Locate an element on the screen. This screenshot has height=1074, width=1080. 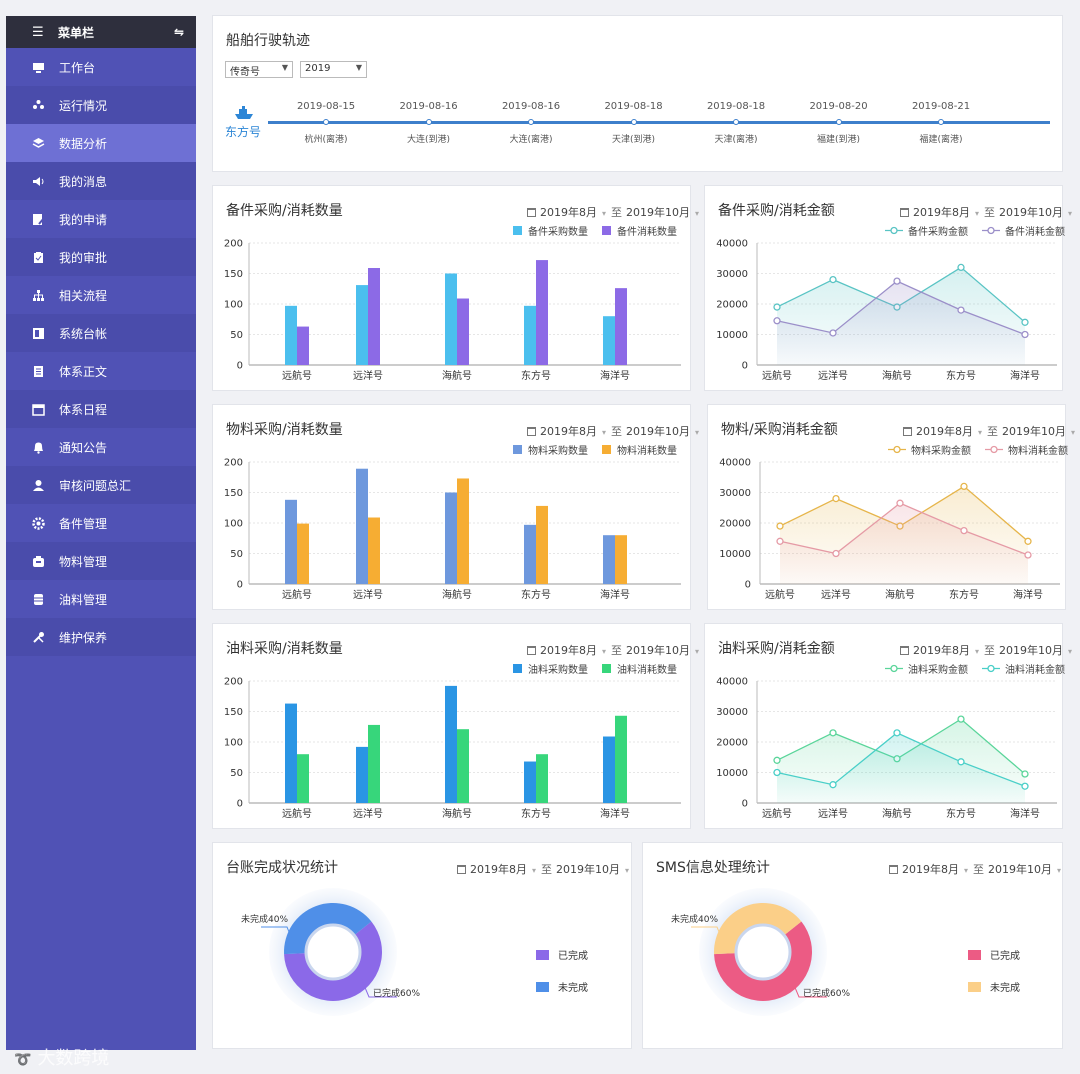
legend-item: 油料采购金额 is located at coordinates (926, 668).